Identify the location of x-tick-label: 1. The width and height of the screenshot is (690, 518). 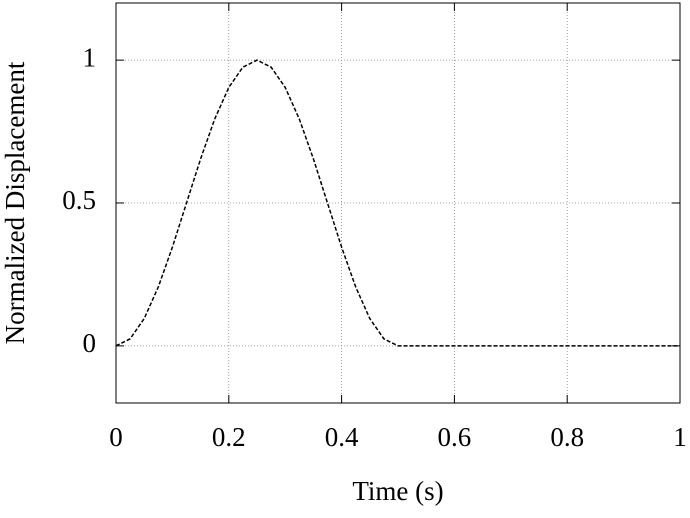
(680, 437).